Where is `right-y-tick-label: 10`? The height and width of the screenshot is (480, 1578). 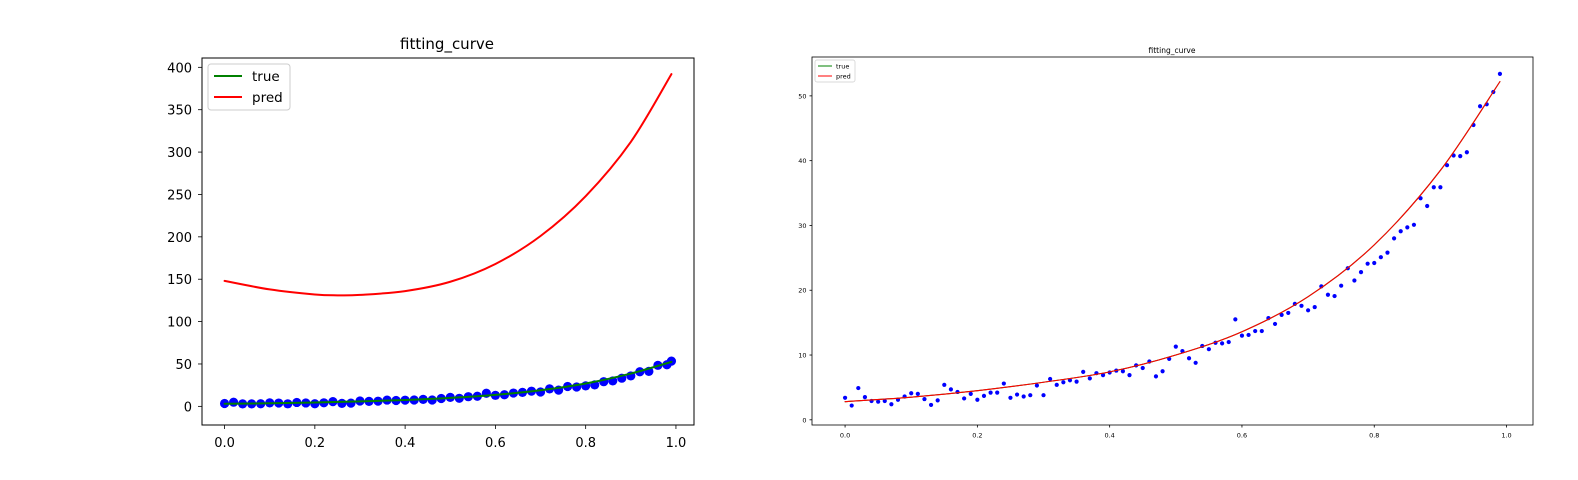 right-y-tick-label: 10 is located at coordinates (802, 356).